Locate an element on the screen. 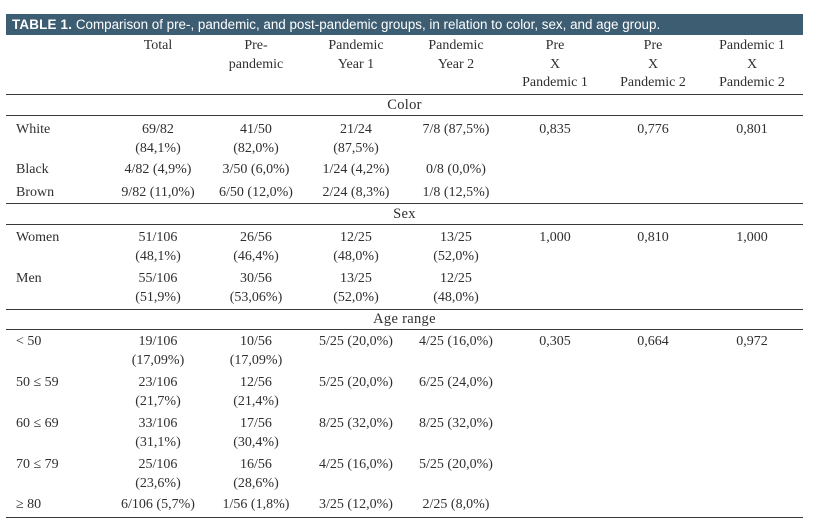  table-cell: 1/56 (1,8%) is located at coordinates (256, 505).